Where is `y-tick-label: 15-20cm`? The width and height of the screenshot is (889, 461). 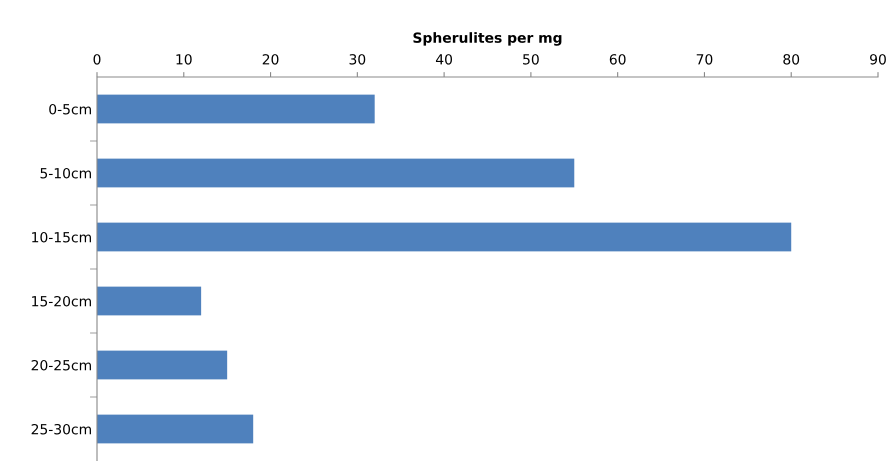 y-tick-label: 15-20cm is located at coordinates (61, 301).